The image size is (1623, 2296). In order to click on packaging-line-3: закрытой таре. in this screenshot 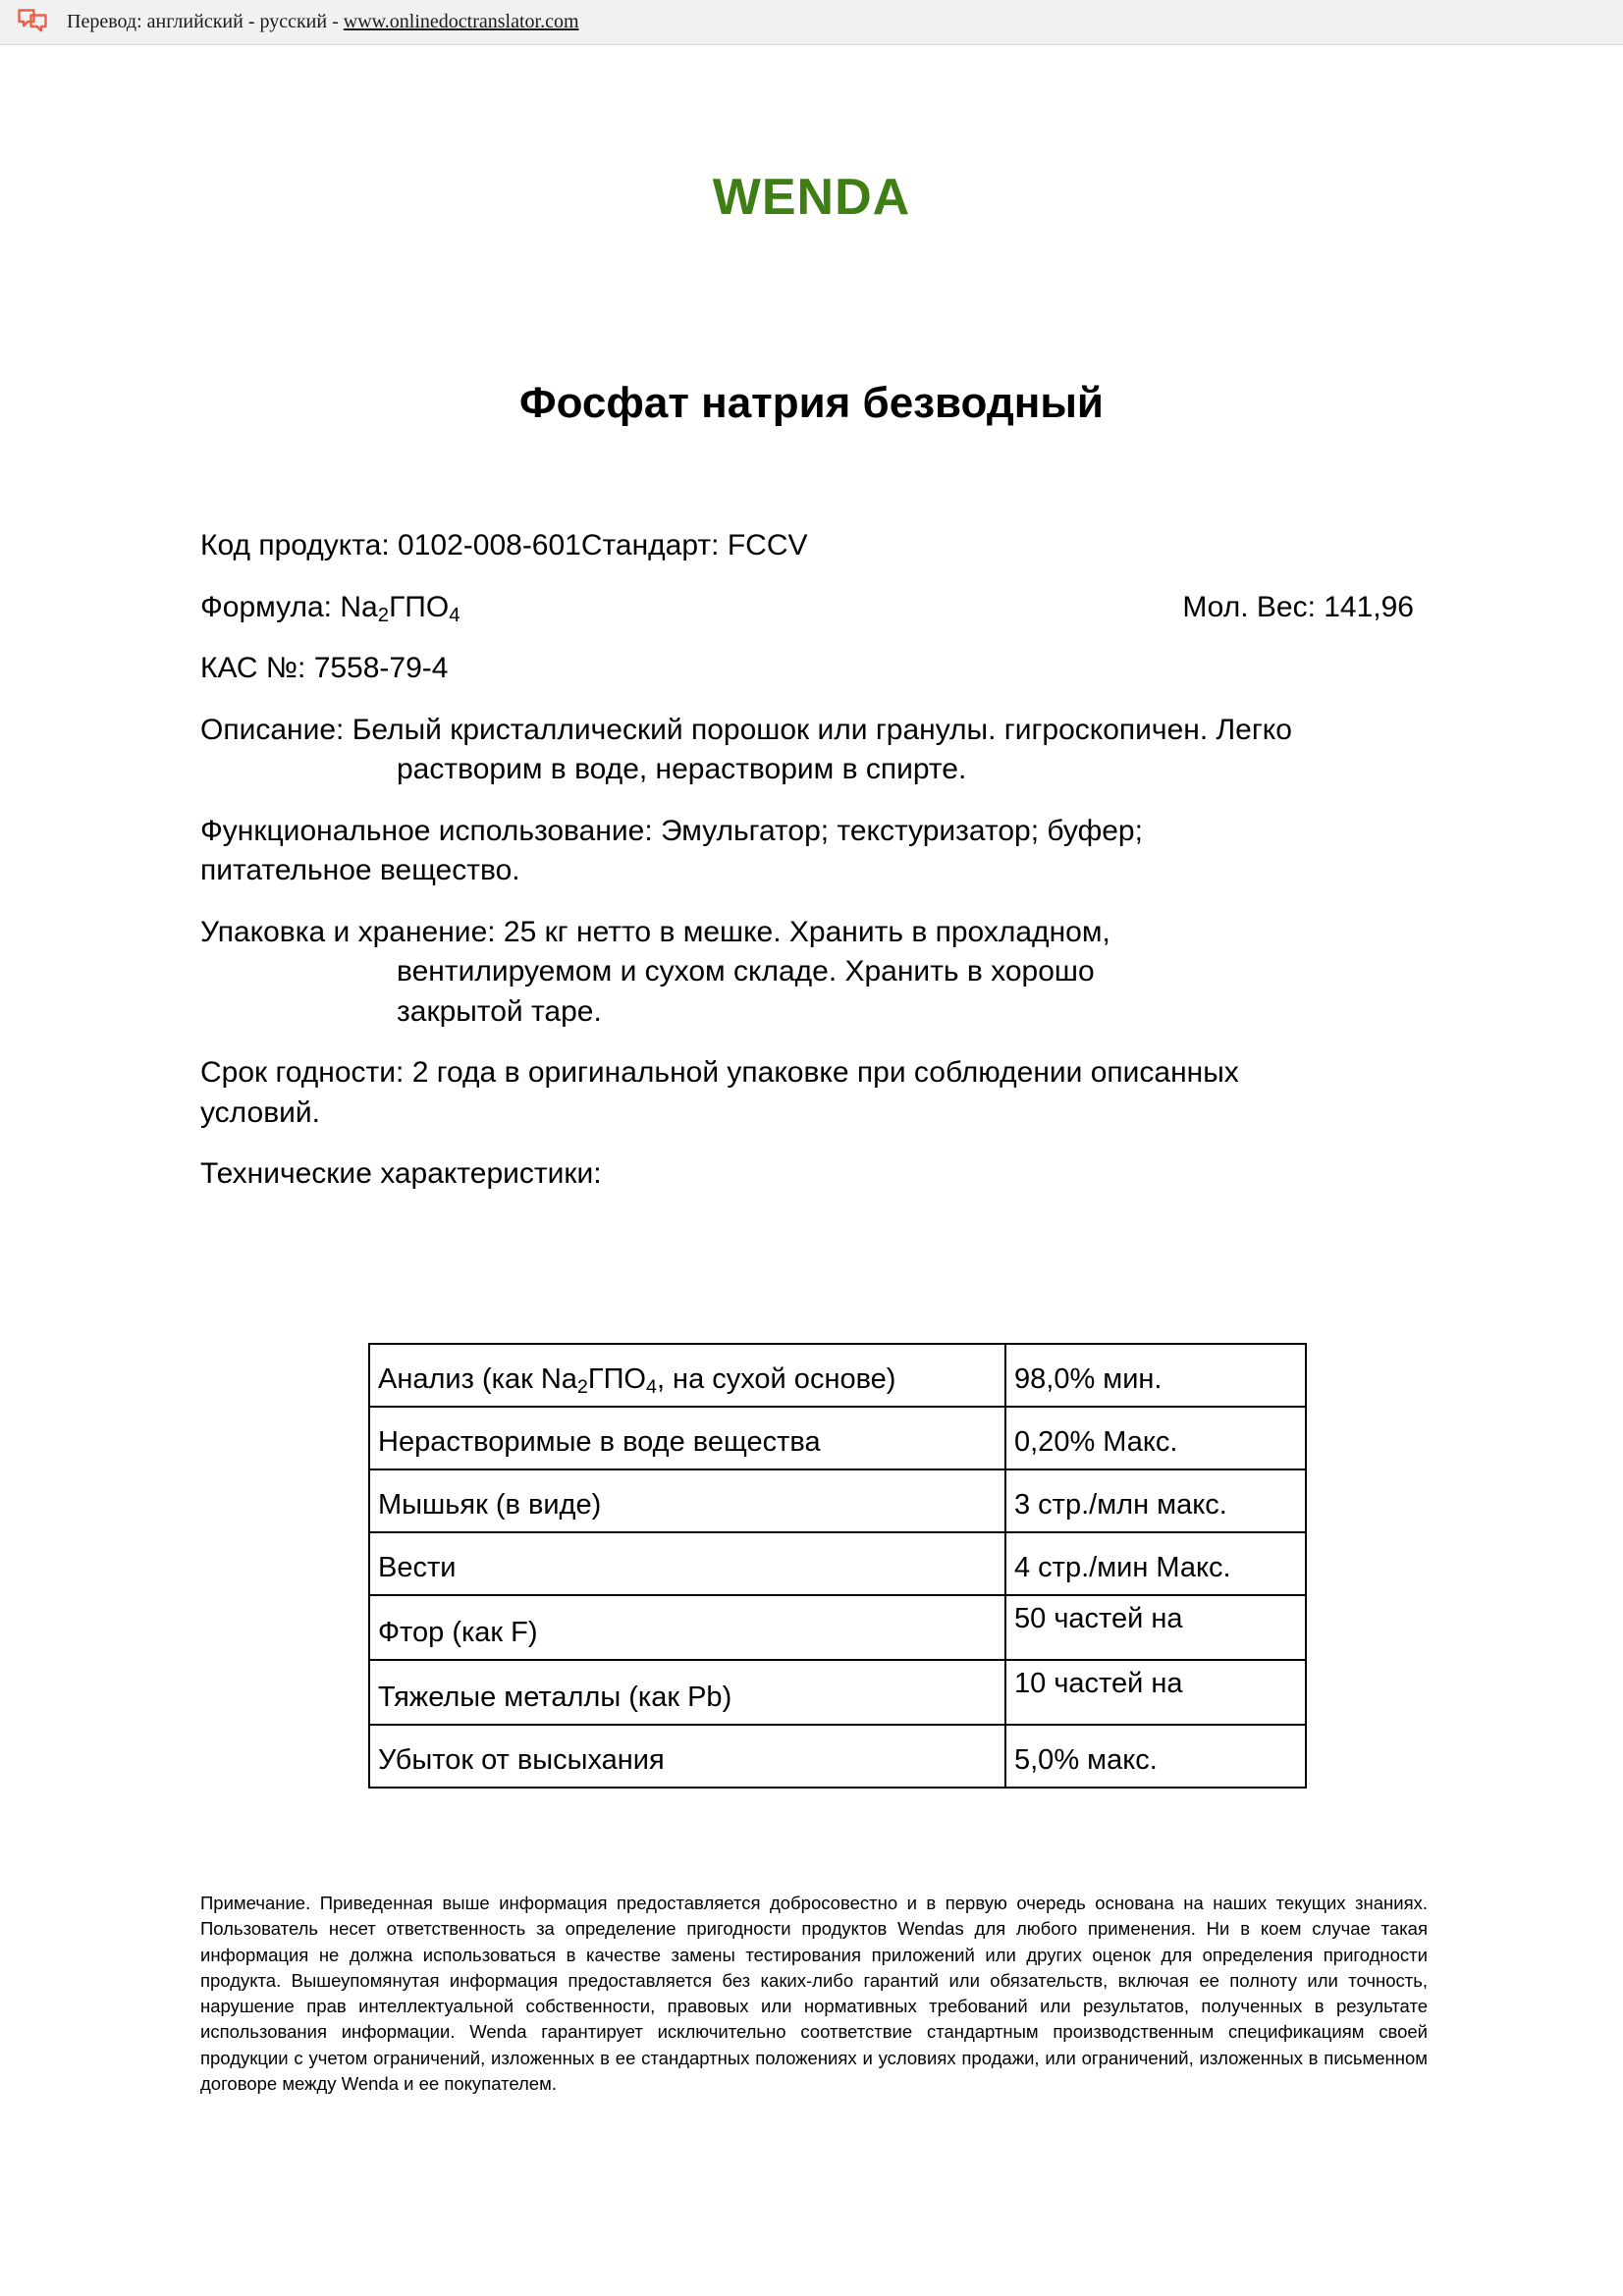, I will do `click(499, 1011)`.